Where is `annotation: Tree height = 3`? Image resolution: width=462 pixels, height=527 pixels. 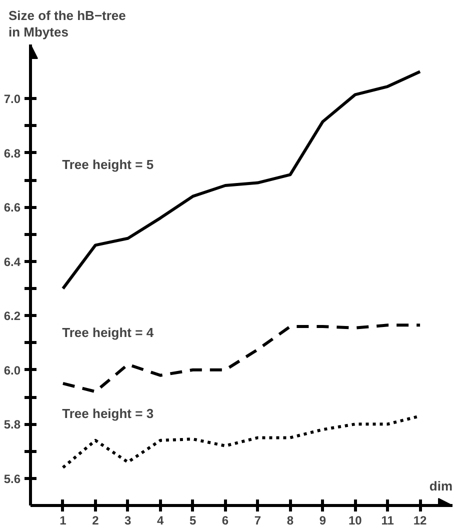 annotation: Tree height = 3 is located at coordinates (108, 413).